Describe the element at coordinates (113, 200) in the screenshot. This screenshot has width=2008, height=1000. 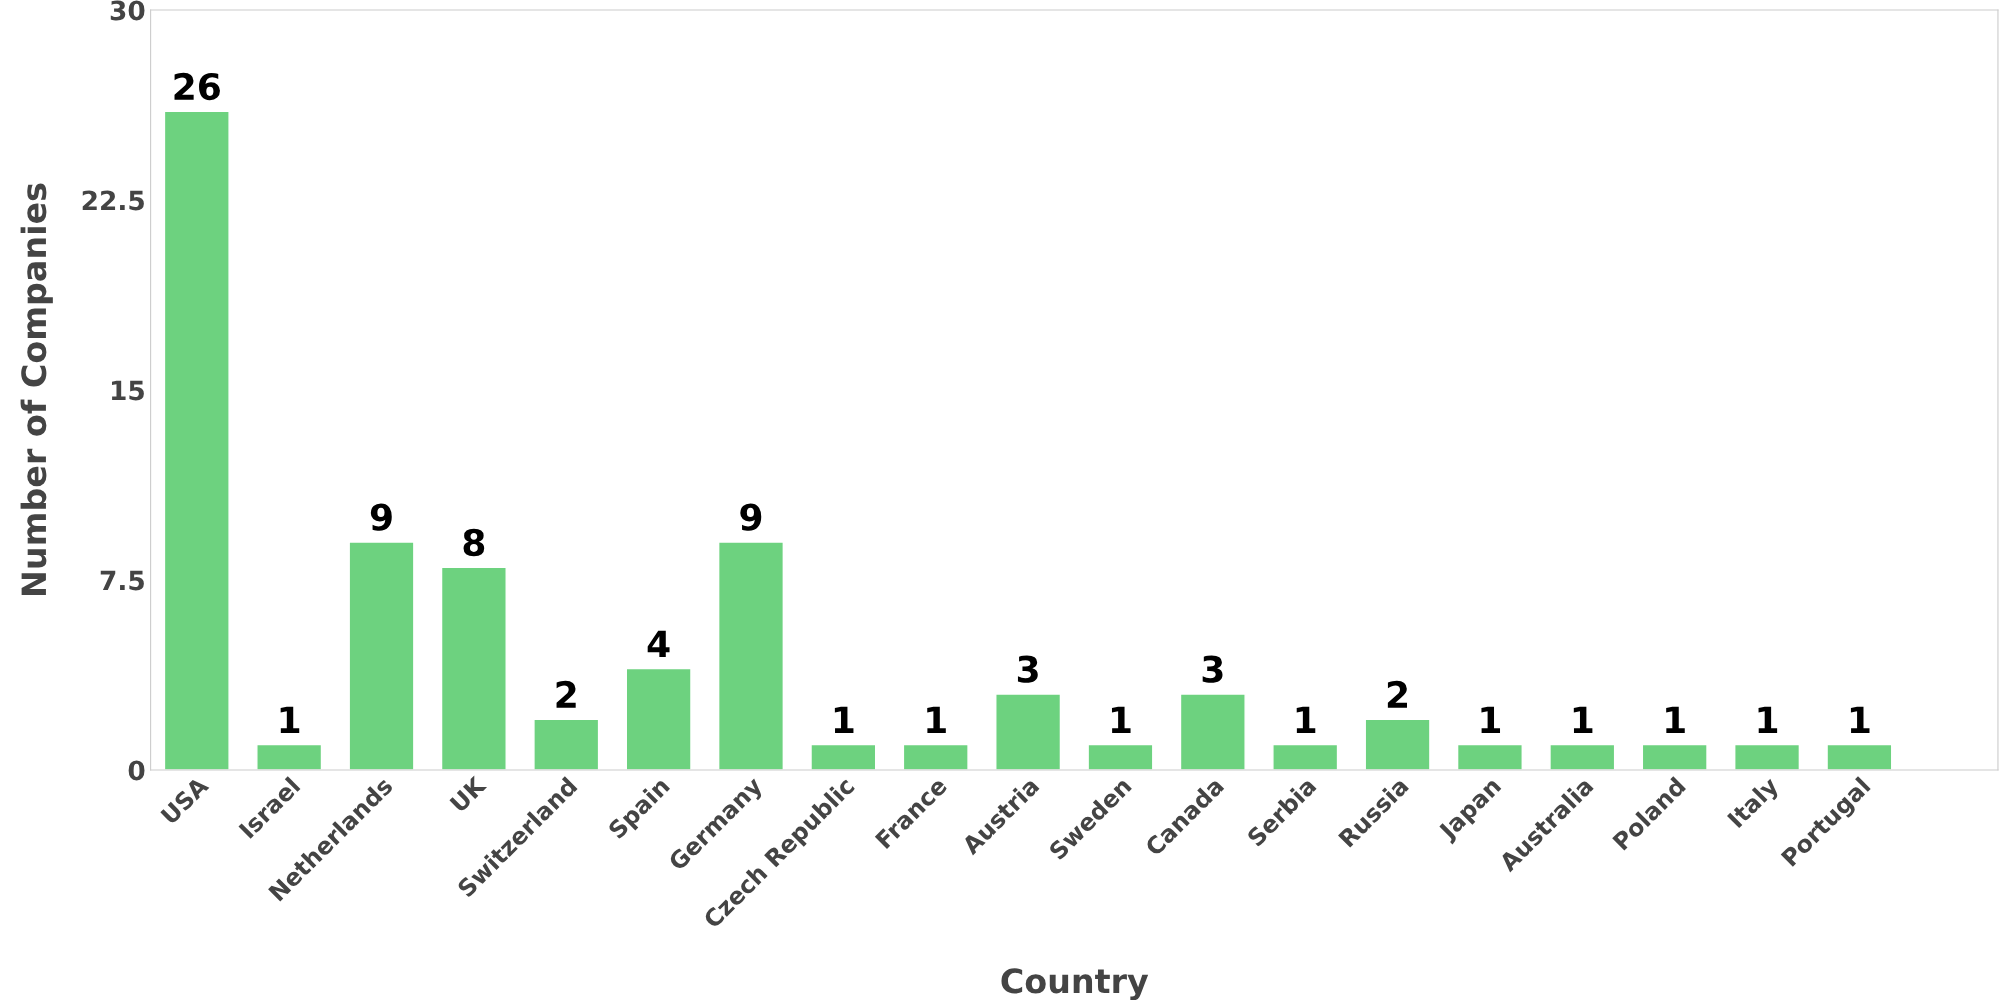
I see `y-tick-label: 22.5` at that location.